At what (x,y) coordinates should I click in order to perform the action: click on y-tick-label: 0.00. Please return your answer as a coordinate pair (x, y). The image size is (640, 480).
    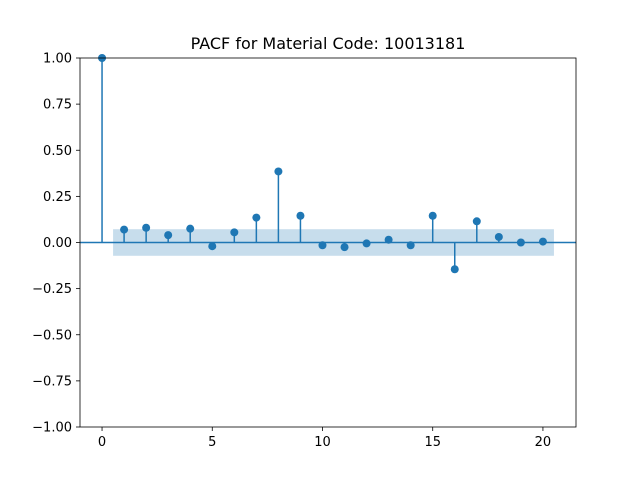
    Looking at the image, I should click on (57, 243).